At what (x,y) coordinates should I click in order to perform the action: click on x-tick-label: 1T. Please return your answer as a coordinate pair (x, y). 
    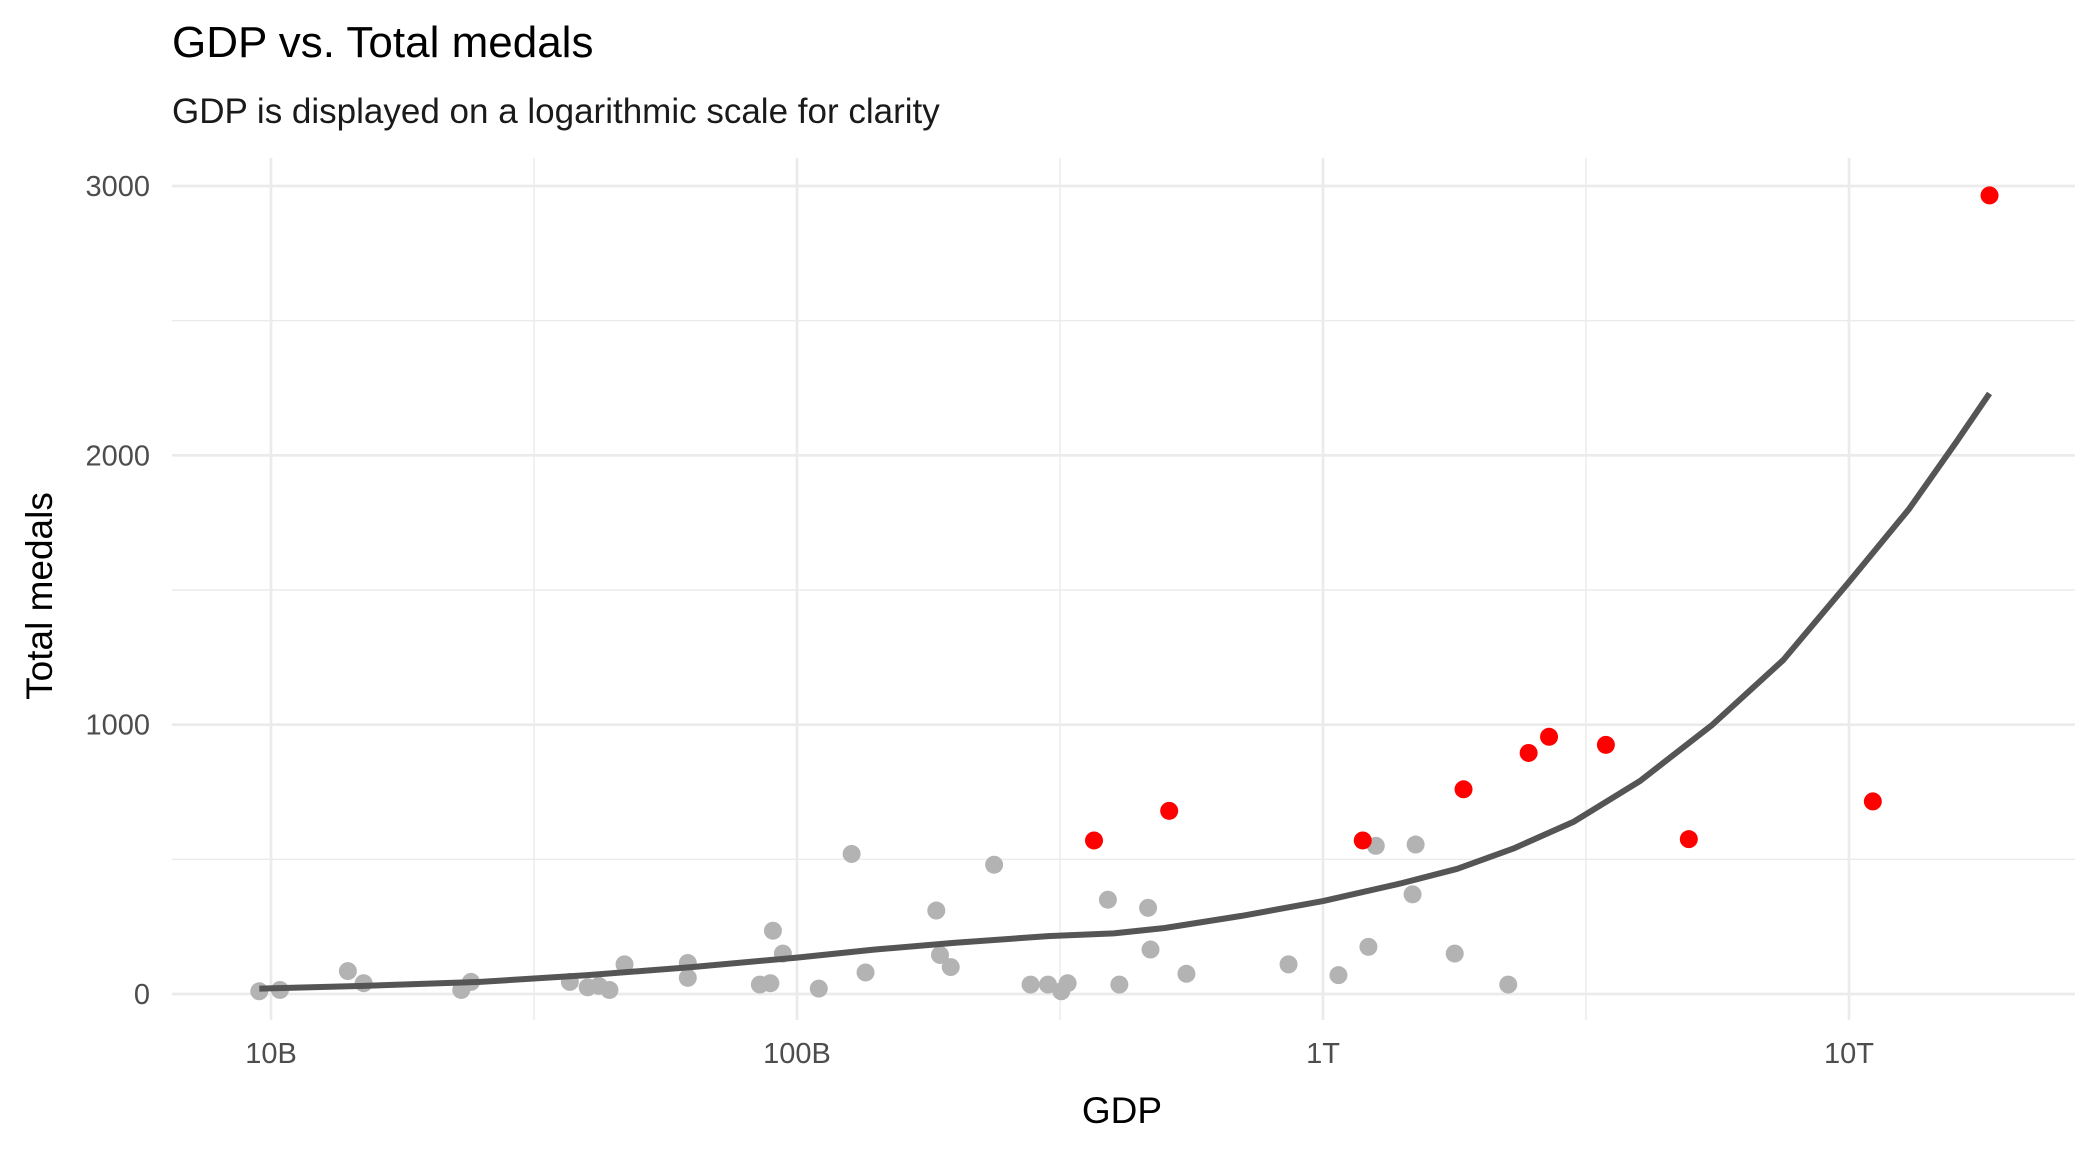
    Looking at the image, I should click on (1323, 1054).